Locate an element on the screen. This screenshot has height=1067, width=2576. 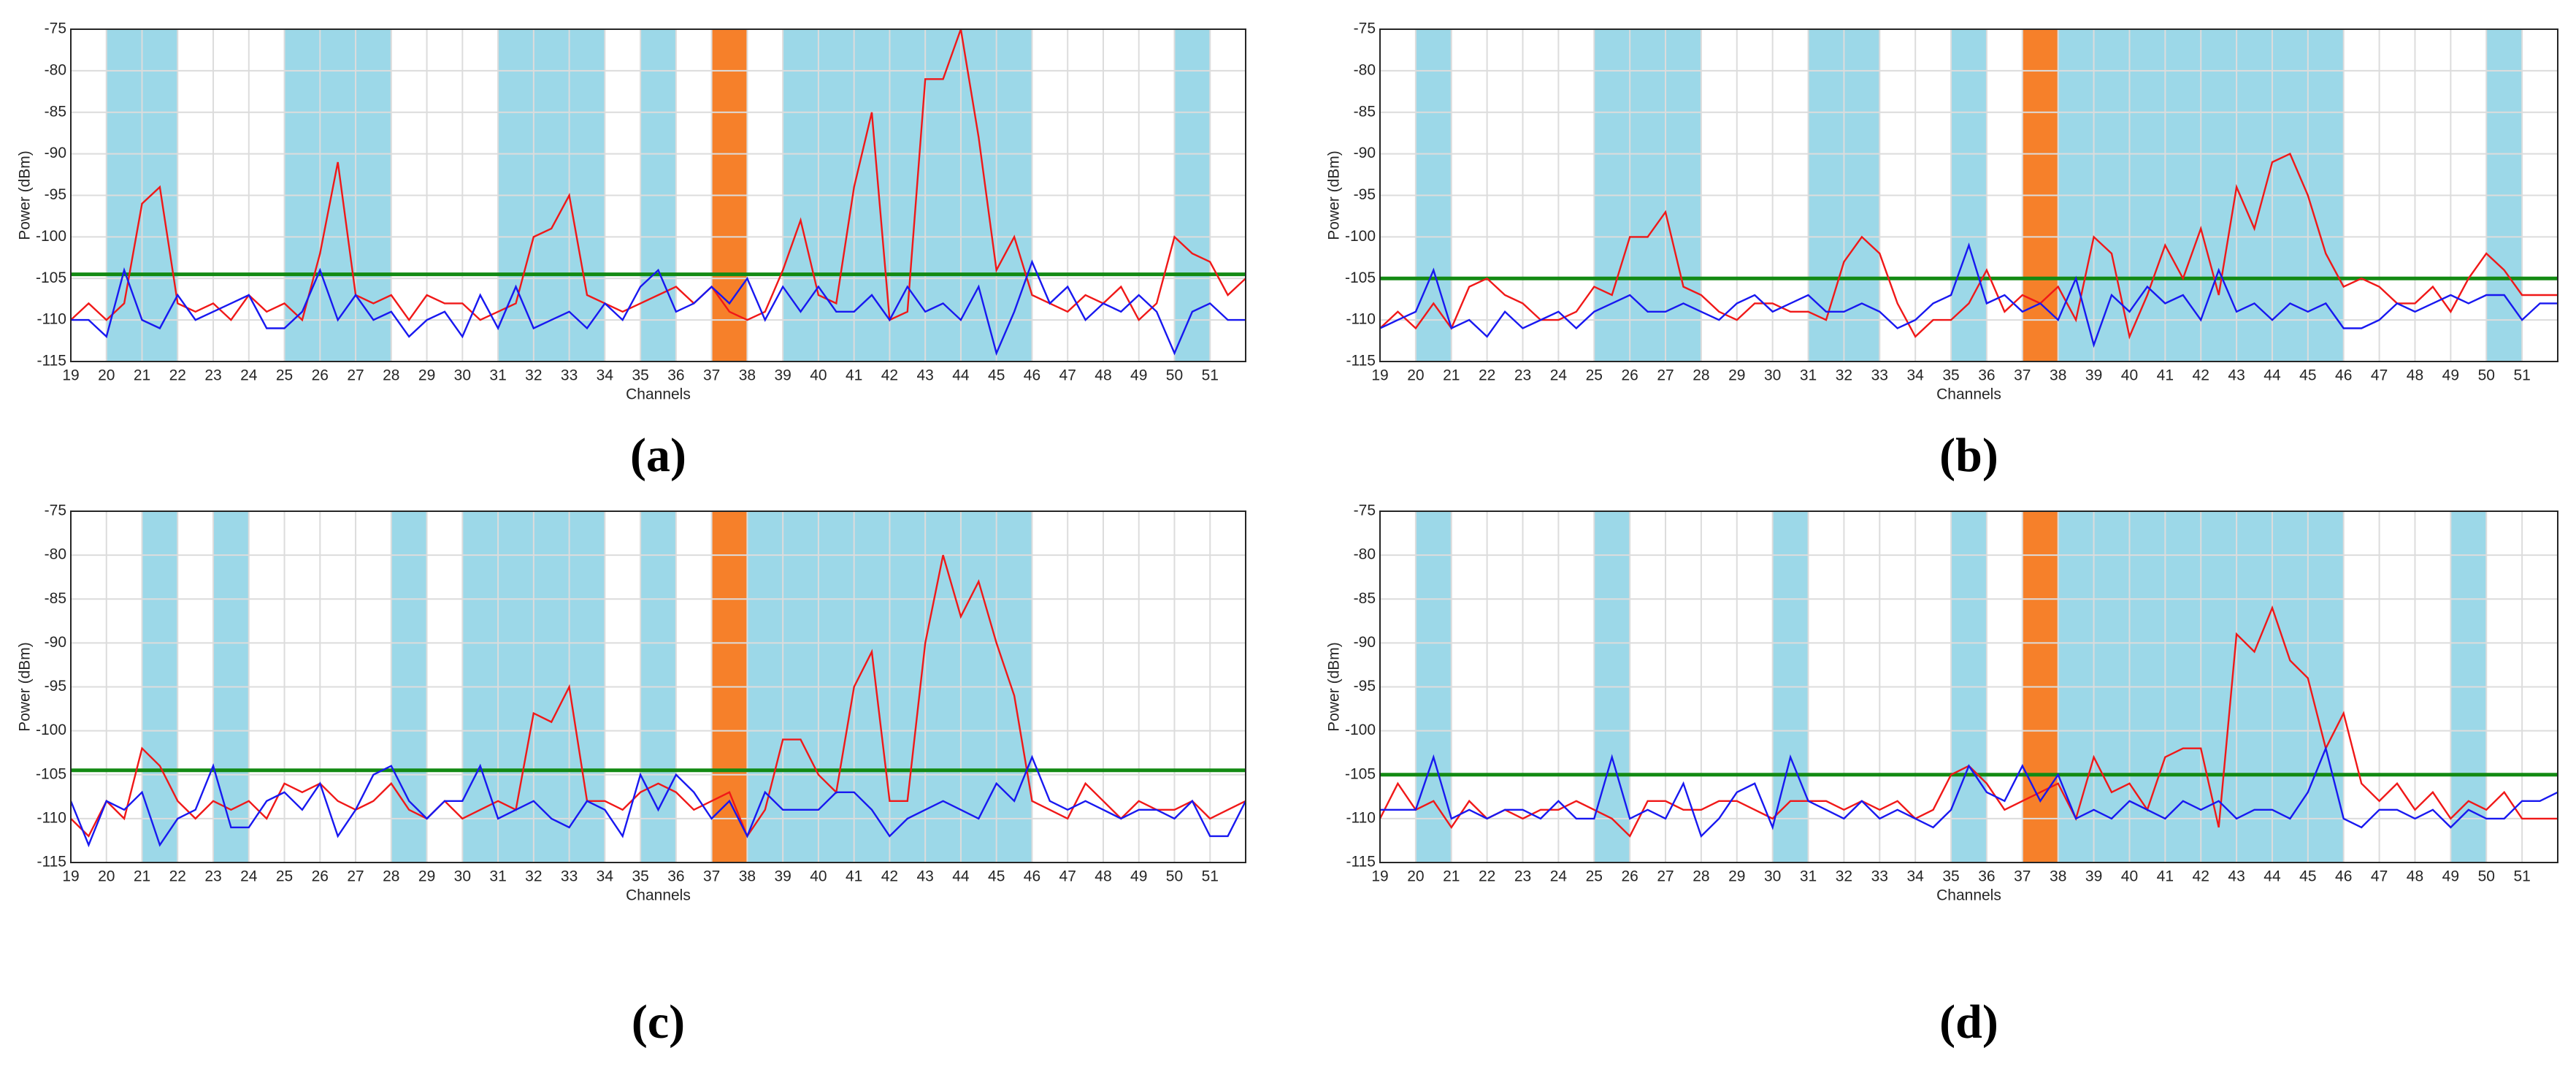
y-tick-label: -100 is located at coordinates (51, 236).